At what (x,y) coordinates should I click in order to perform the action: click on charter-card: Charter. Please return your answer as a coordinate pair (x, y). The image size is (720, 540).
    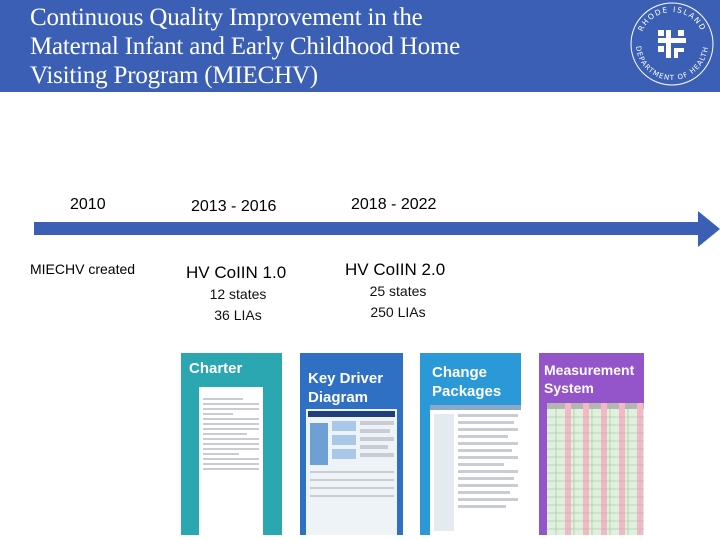
    Looking at the image, I should click on (231, 444).